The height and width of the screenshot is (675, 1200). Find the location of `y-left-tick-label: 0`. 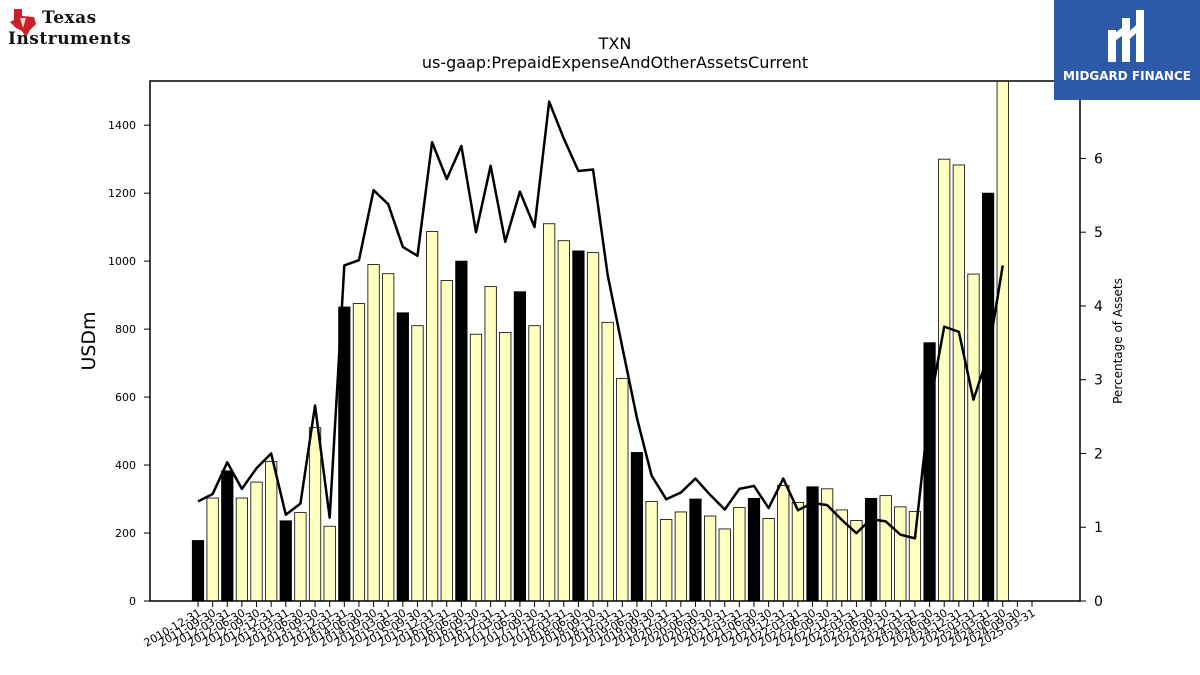

y-left-tick-label: 0 is located at coordinates (132, 601).